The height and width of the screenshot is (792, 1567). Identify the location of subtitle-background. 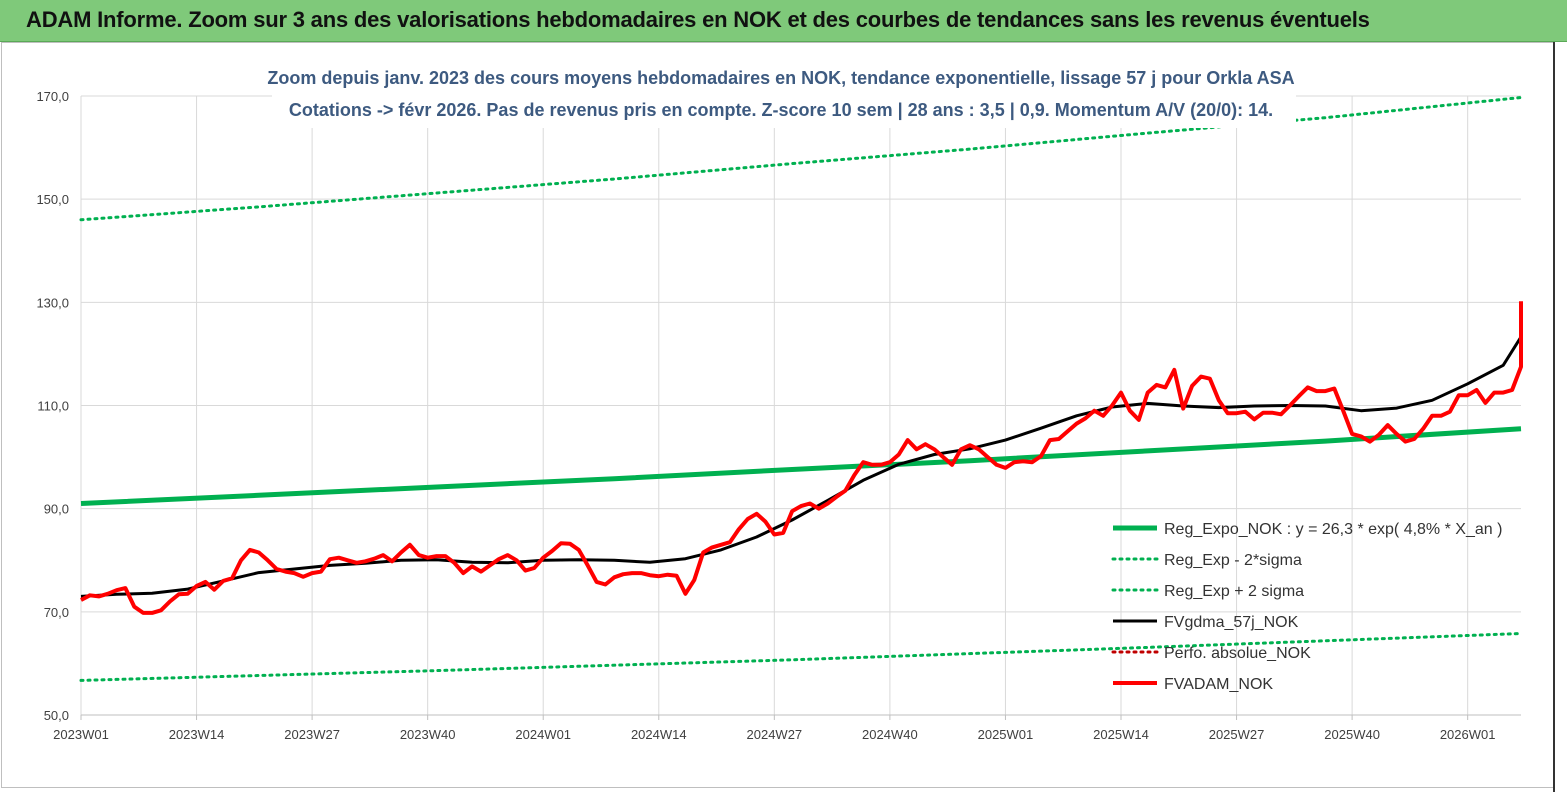
(784, 93).